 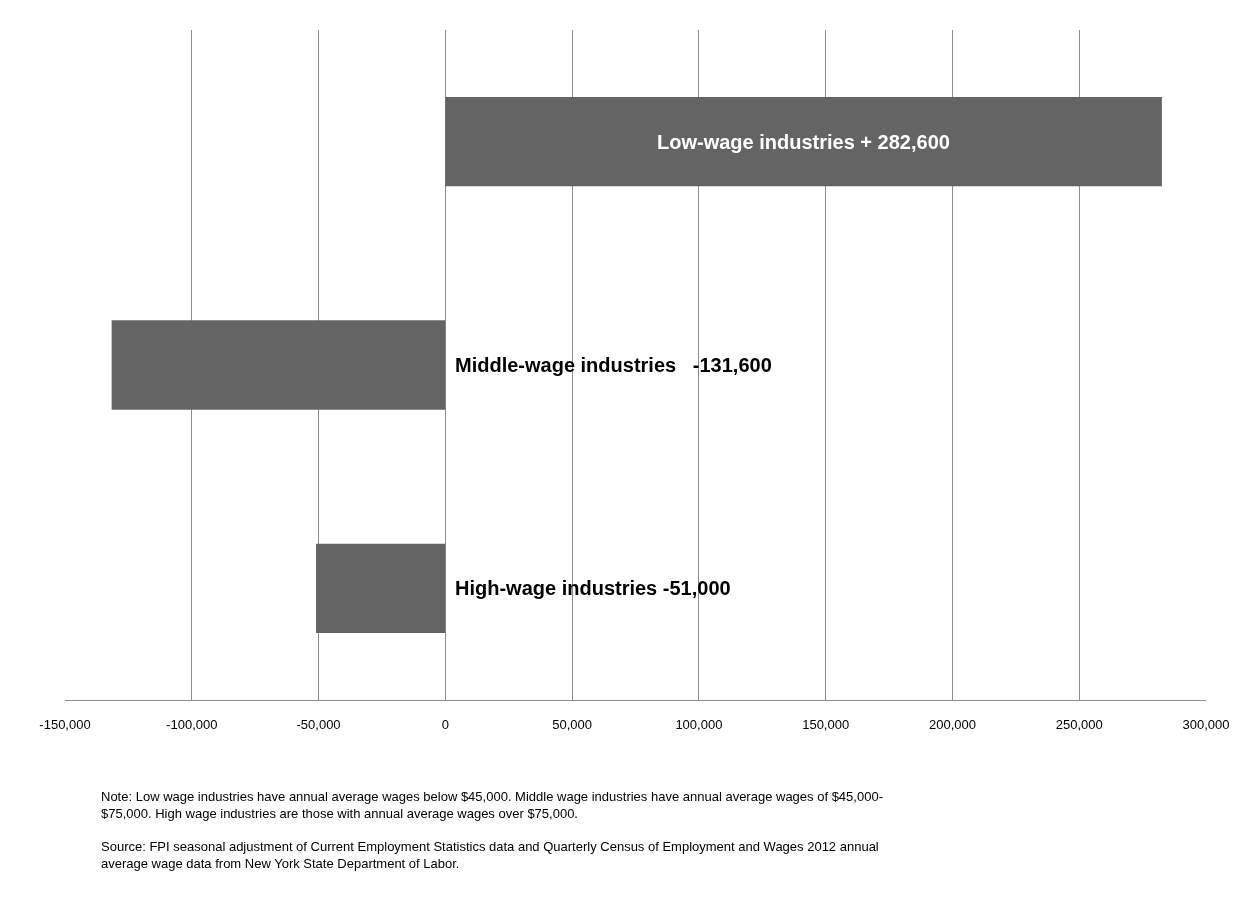 I want to click on x-tick-label: 200,000, so click(x=952, y=724).